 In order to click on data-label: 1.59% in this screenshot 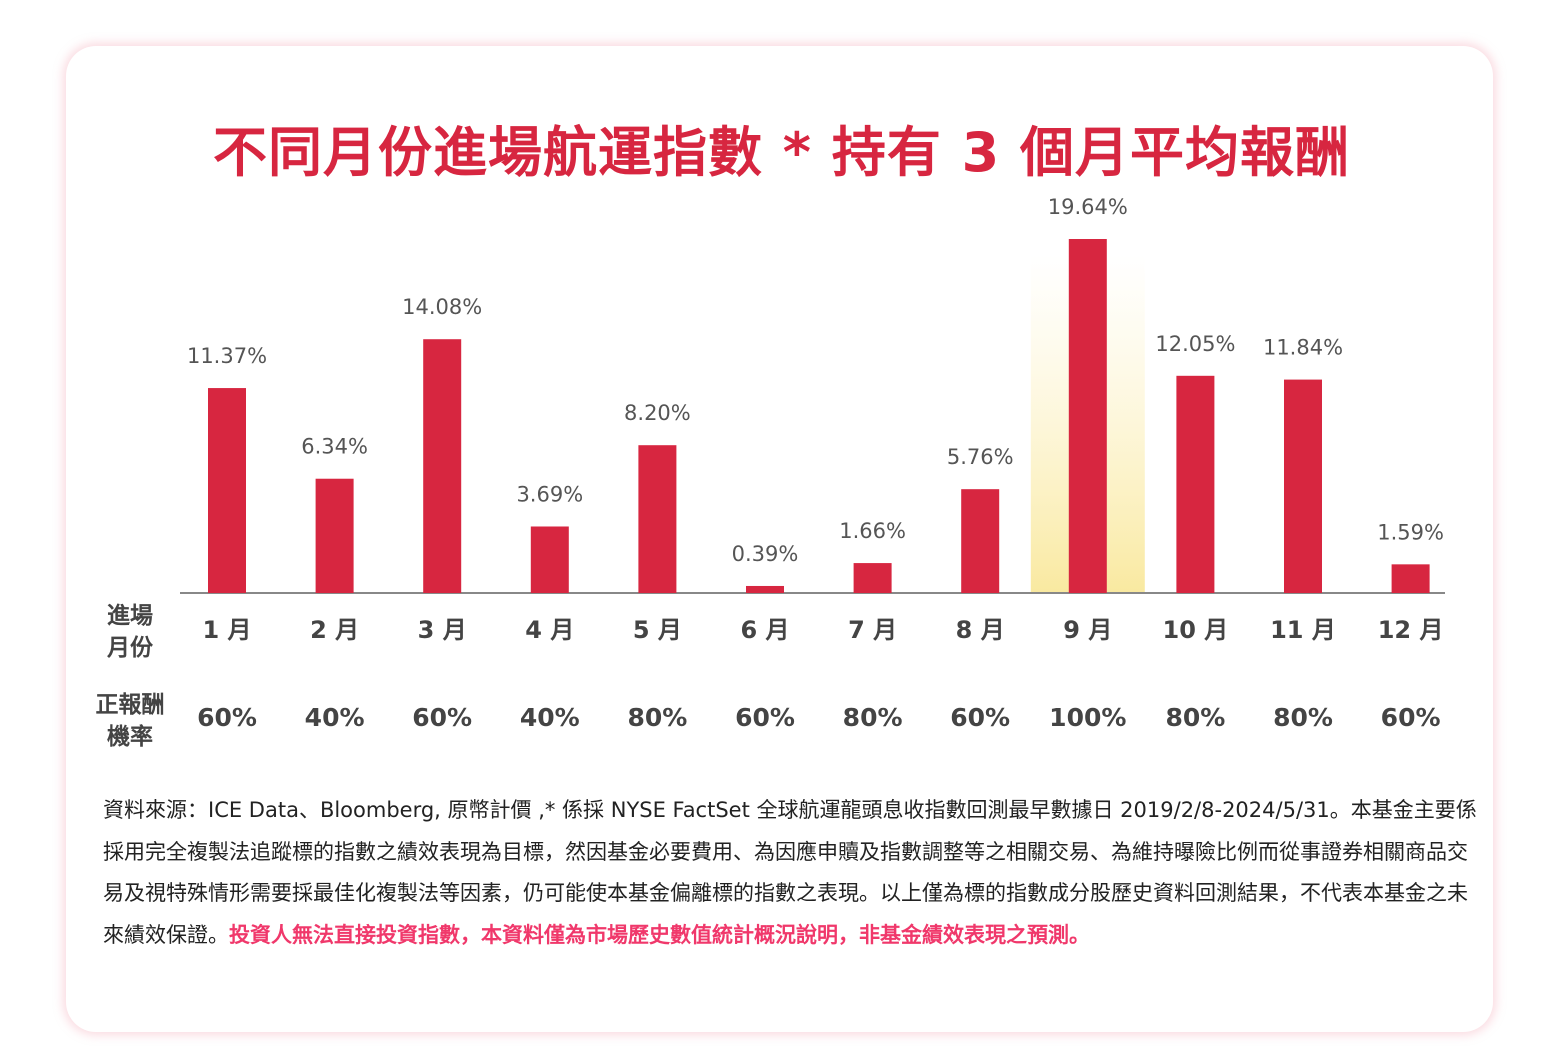, I will do `click(1410, 532)`.